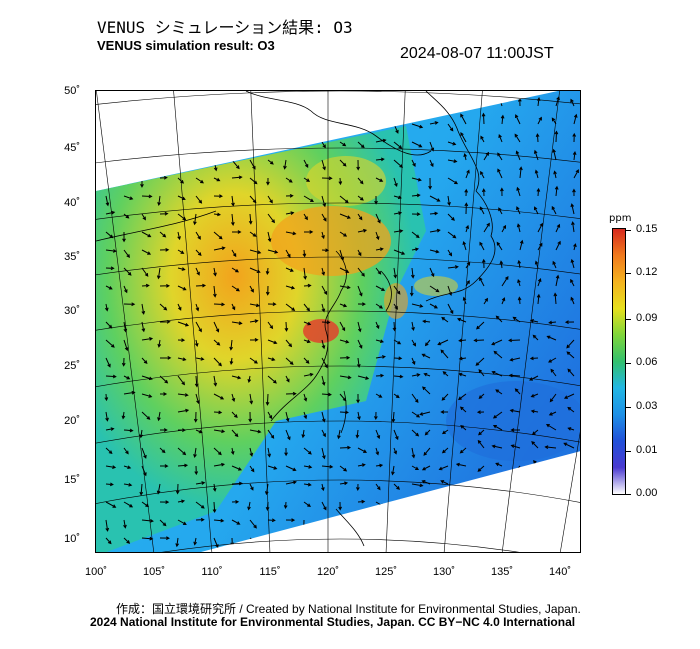  I want to click on lat-tick: 15˚, so click(72, 480).